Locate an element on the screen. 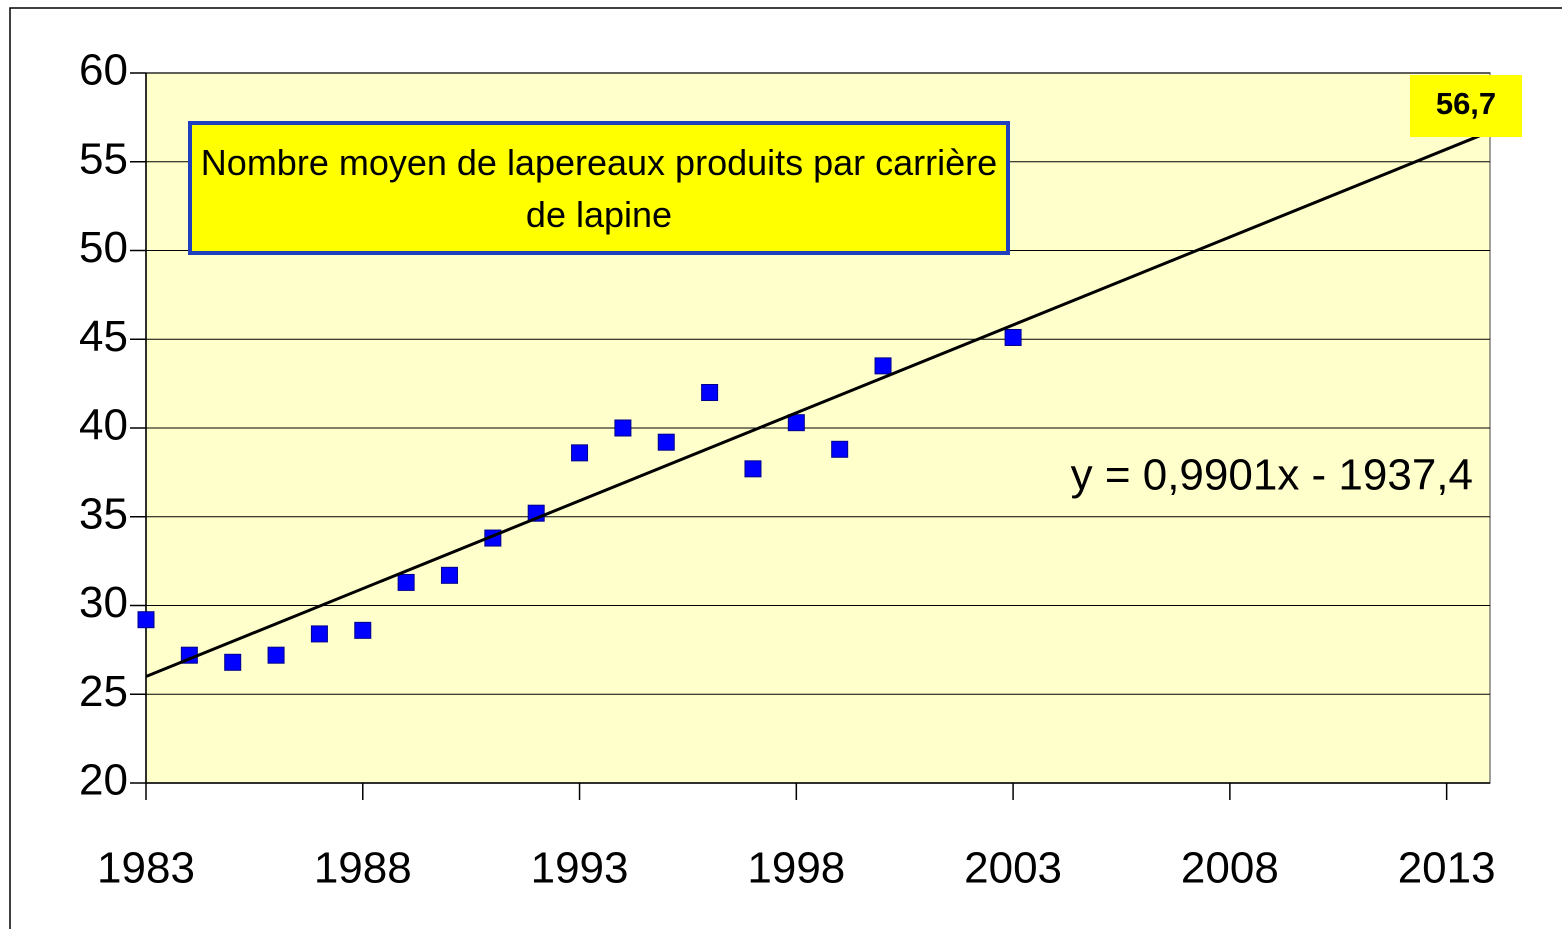 The height and width of the screenshot is (929, 1562). x-tick-label: 2008 is located at coordinates (1230, 868).